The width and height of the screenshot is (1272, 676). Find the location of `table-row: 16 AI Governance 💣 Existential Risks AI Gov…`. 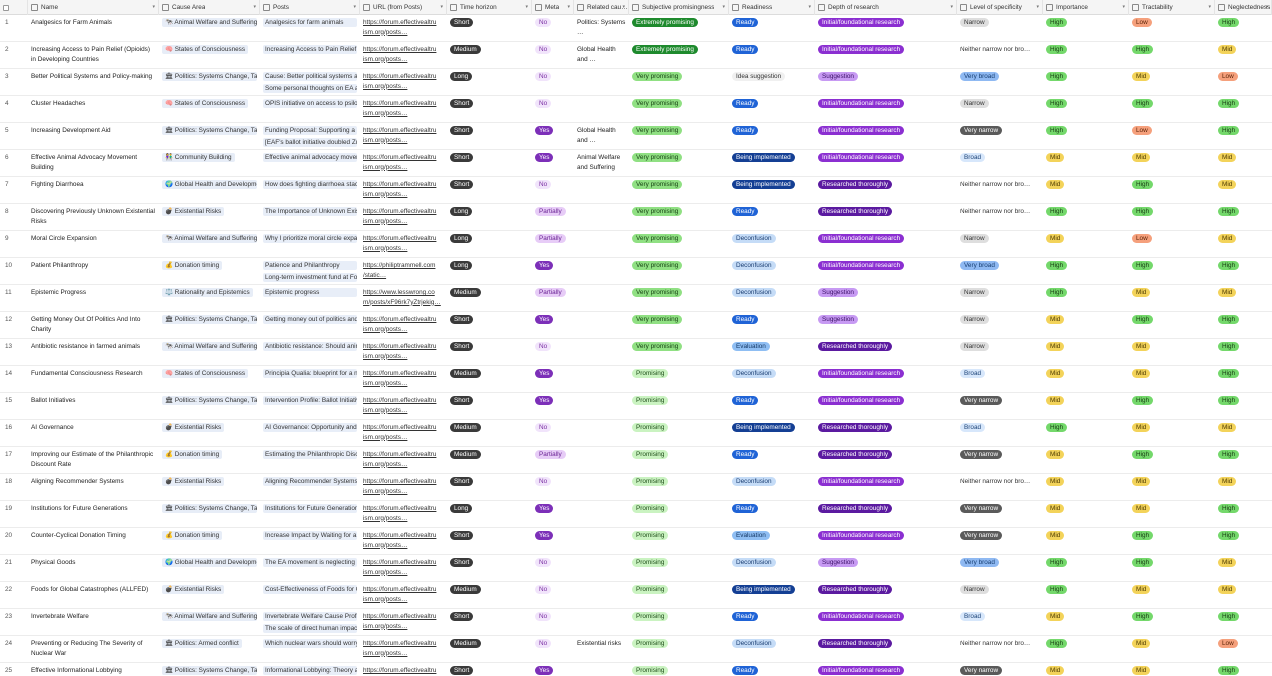

table-row: 16 AI Governance 💣 Existential Risks AI Gov… is located at coordinates (636, 433).